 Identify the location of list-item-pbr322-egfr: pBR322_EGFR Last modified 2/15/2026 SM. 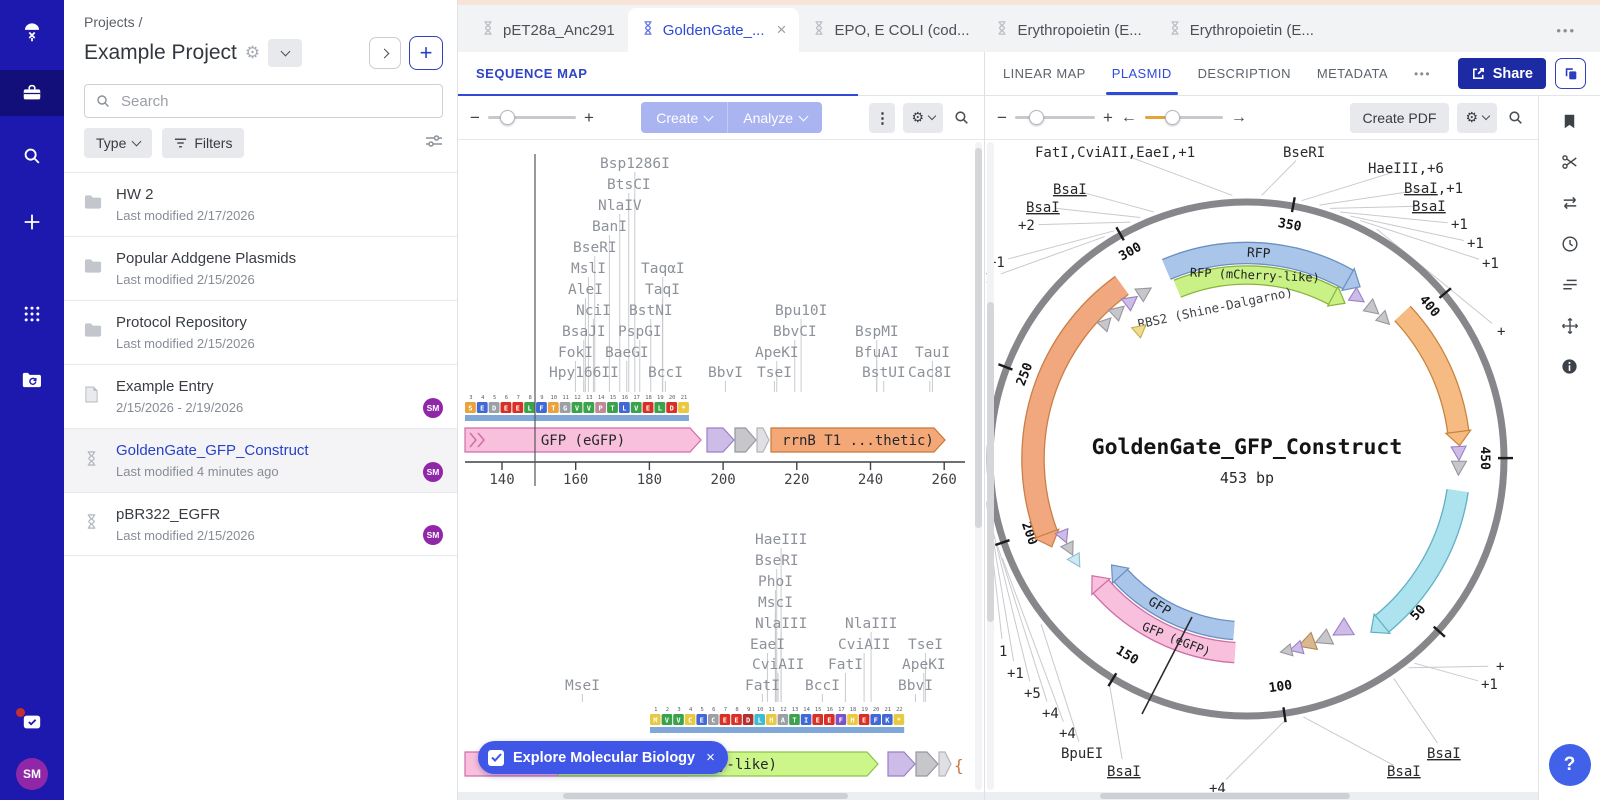
(260, 524).